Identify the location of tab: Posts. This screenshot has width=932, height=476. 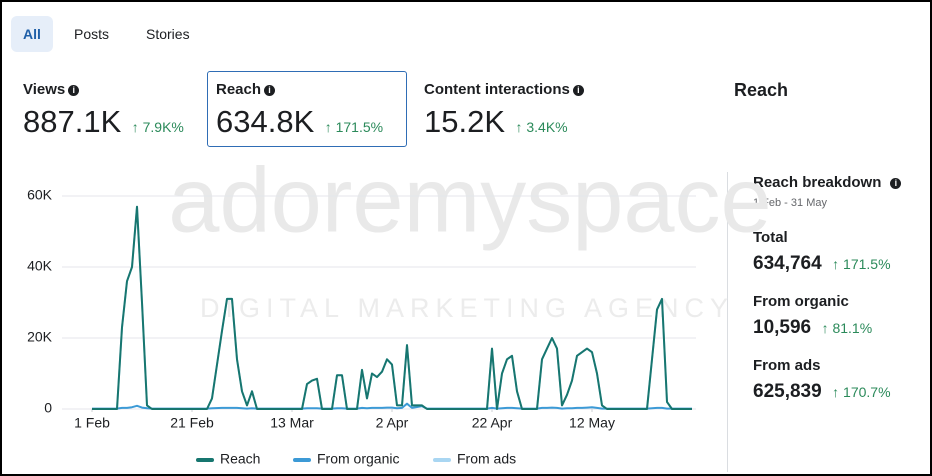
(92, 34).